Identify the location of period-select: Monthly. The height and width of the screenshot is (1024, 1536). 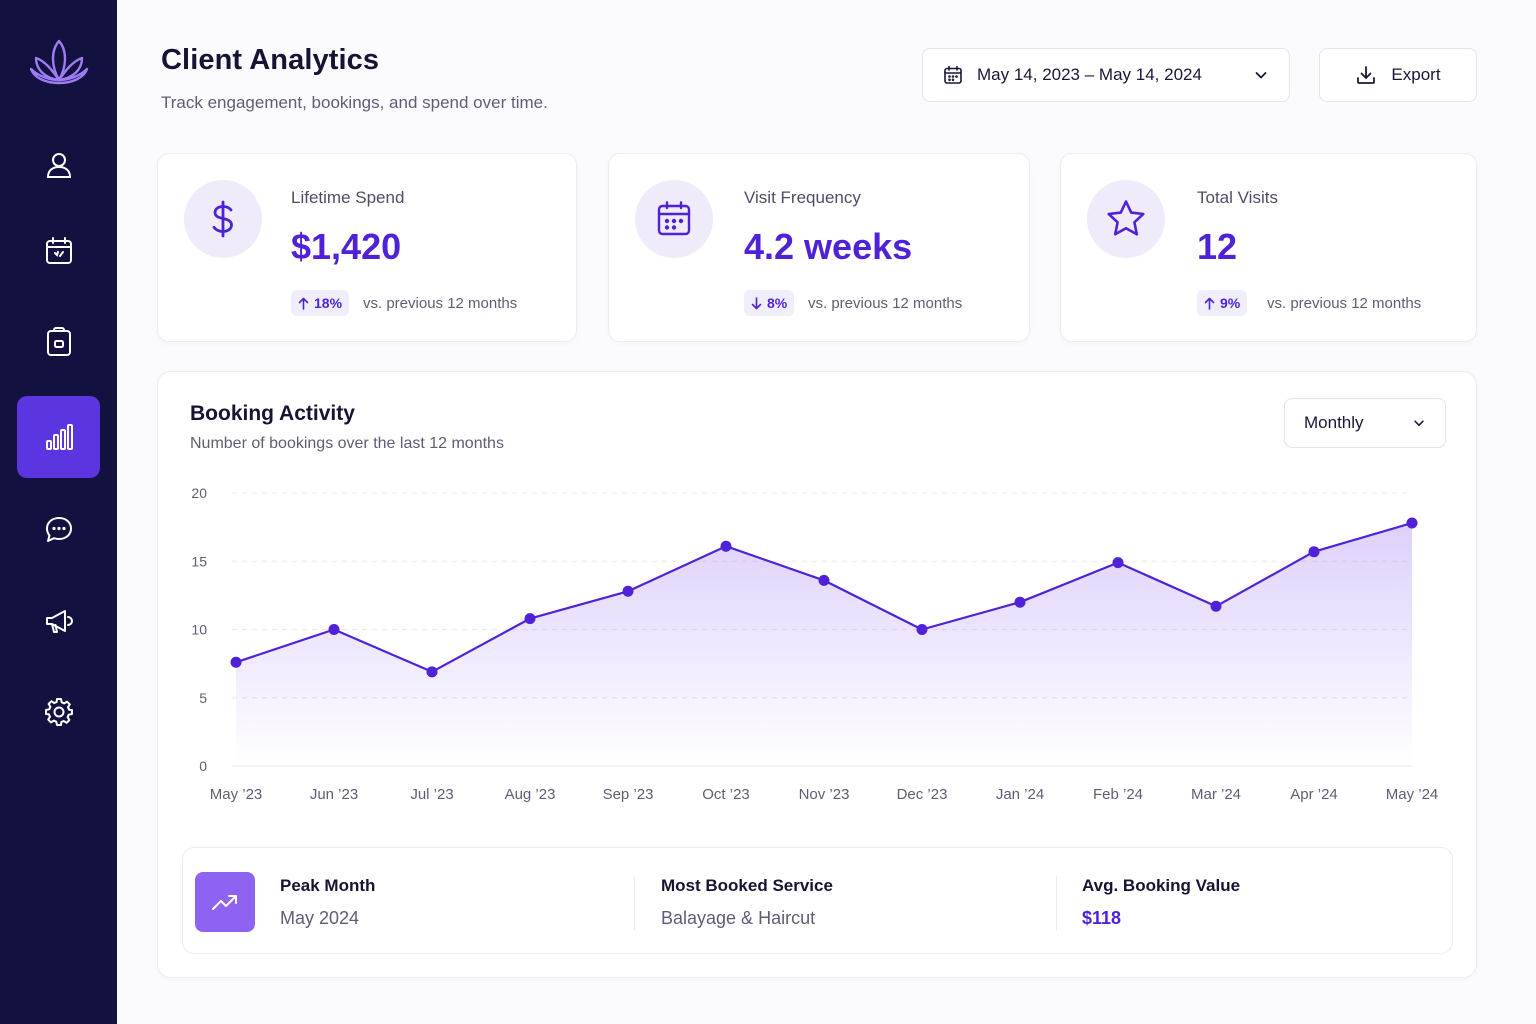
(1365, 423).